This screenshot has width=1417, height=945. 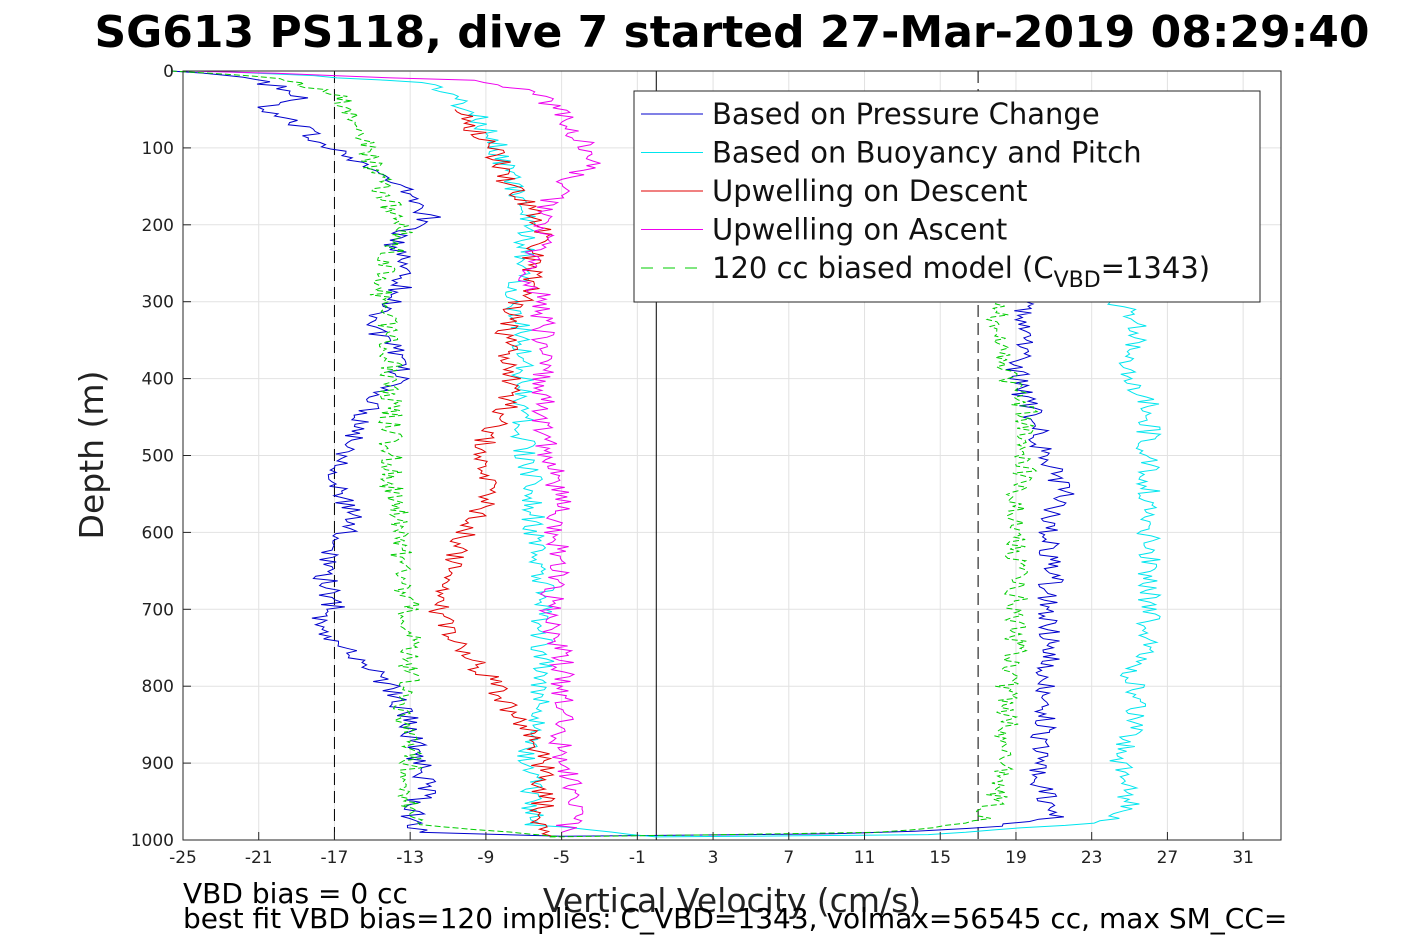 What do you see at coordinates (410, 858) in the screenshot?
I see `x-tick-label: -13` at bounding box center [410, 858].